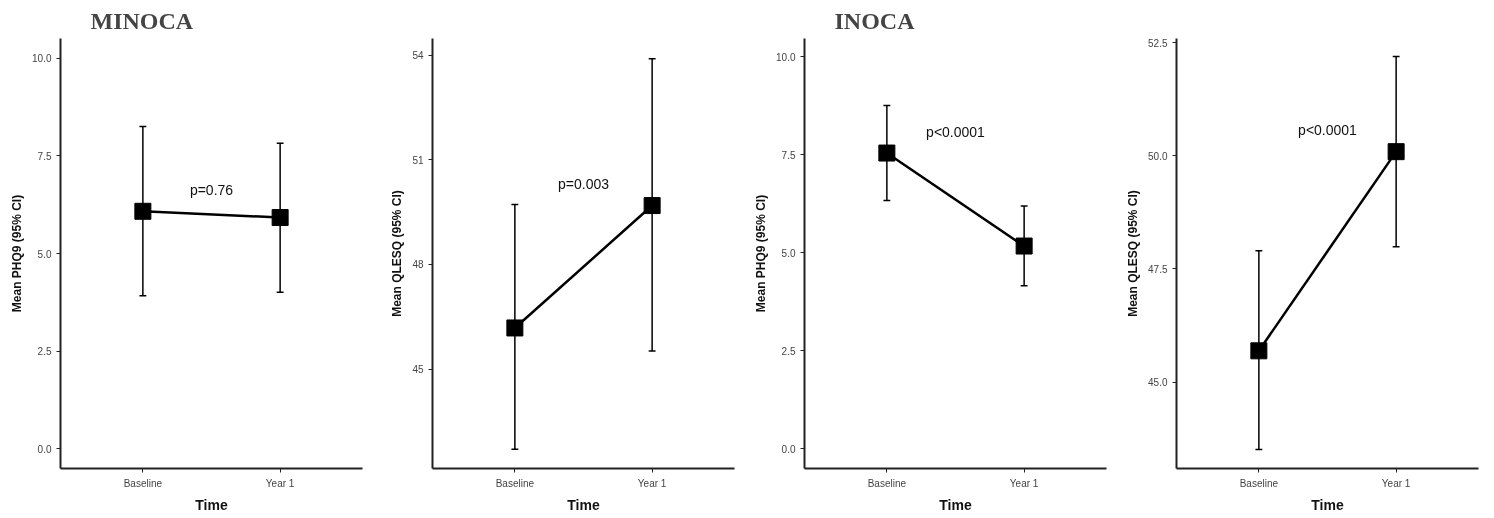 This screenshot has width=1494, height=518. What do you see at coordinates (1158, 43) in the screenshot?
I see `y-tick-label: 52.5` at bounding box center [1158, 43].